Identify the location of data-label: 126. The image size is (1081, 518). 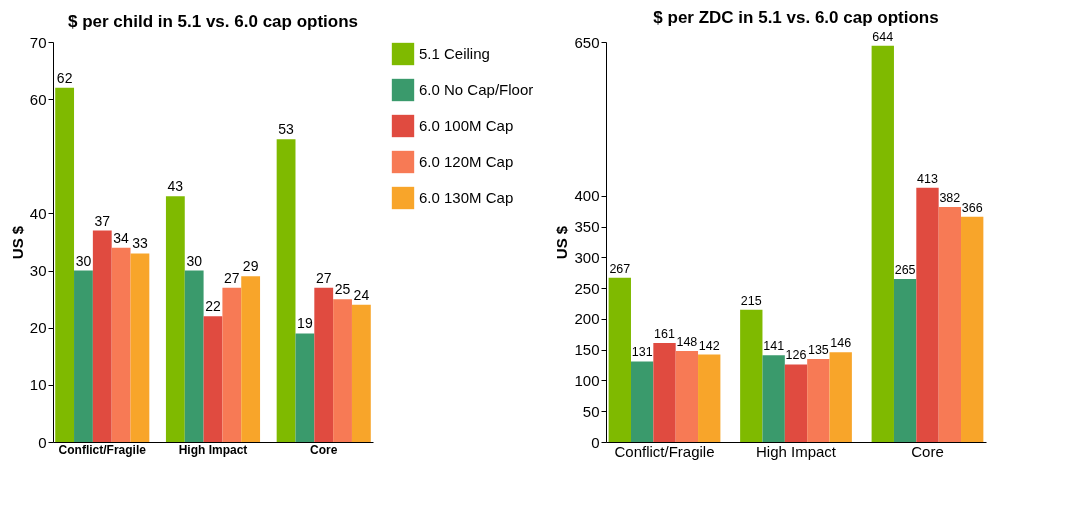
(796, 355).